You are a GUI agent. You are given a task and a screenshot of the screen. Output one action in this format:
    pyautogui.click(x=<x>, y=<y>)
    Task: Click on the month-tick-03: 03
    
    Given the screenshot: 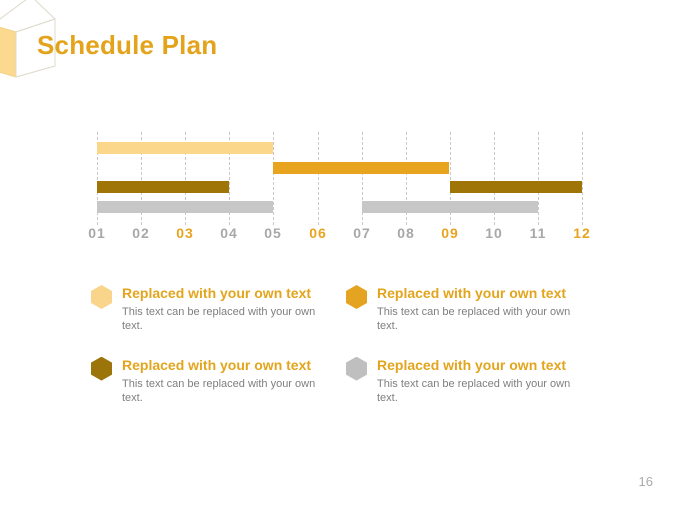 What is the action you would take?
    pyautogui.click(x=185, y=233)
    